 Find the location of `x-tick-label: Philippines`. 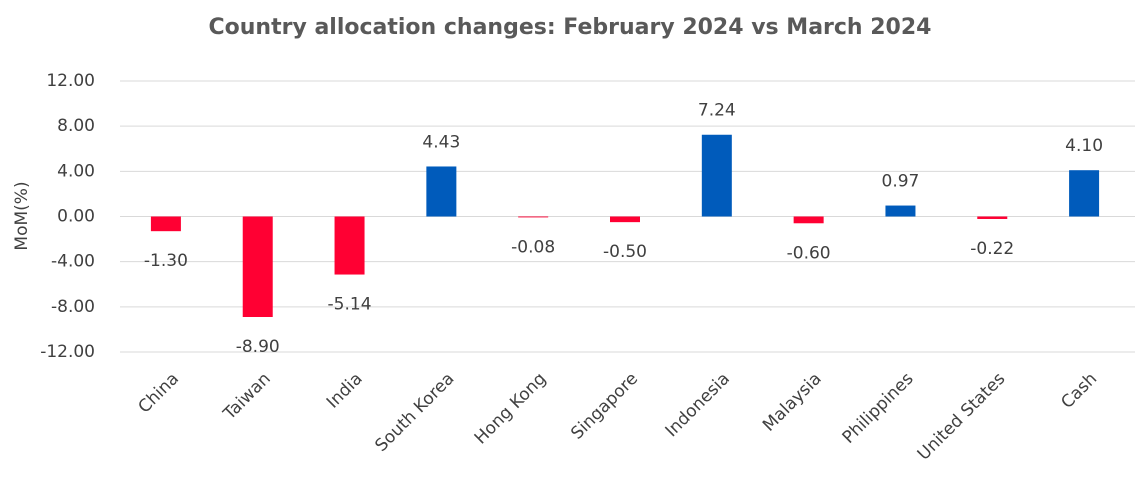

x-tick-label: Philippines is located at coordinates (878, 408).